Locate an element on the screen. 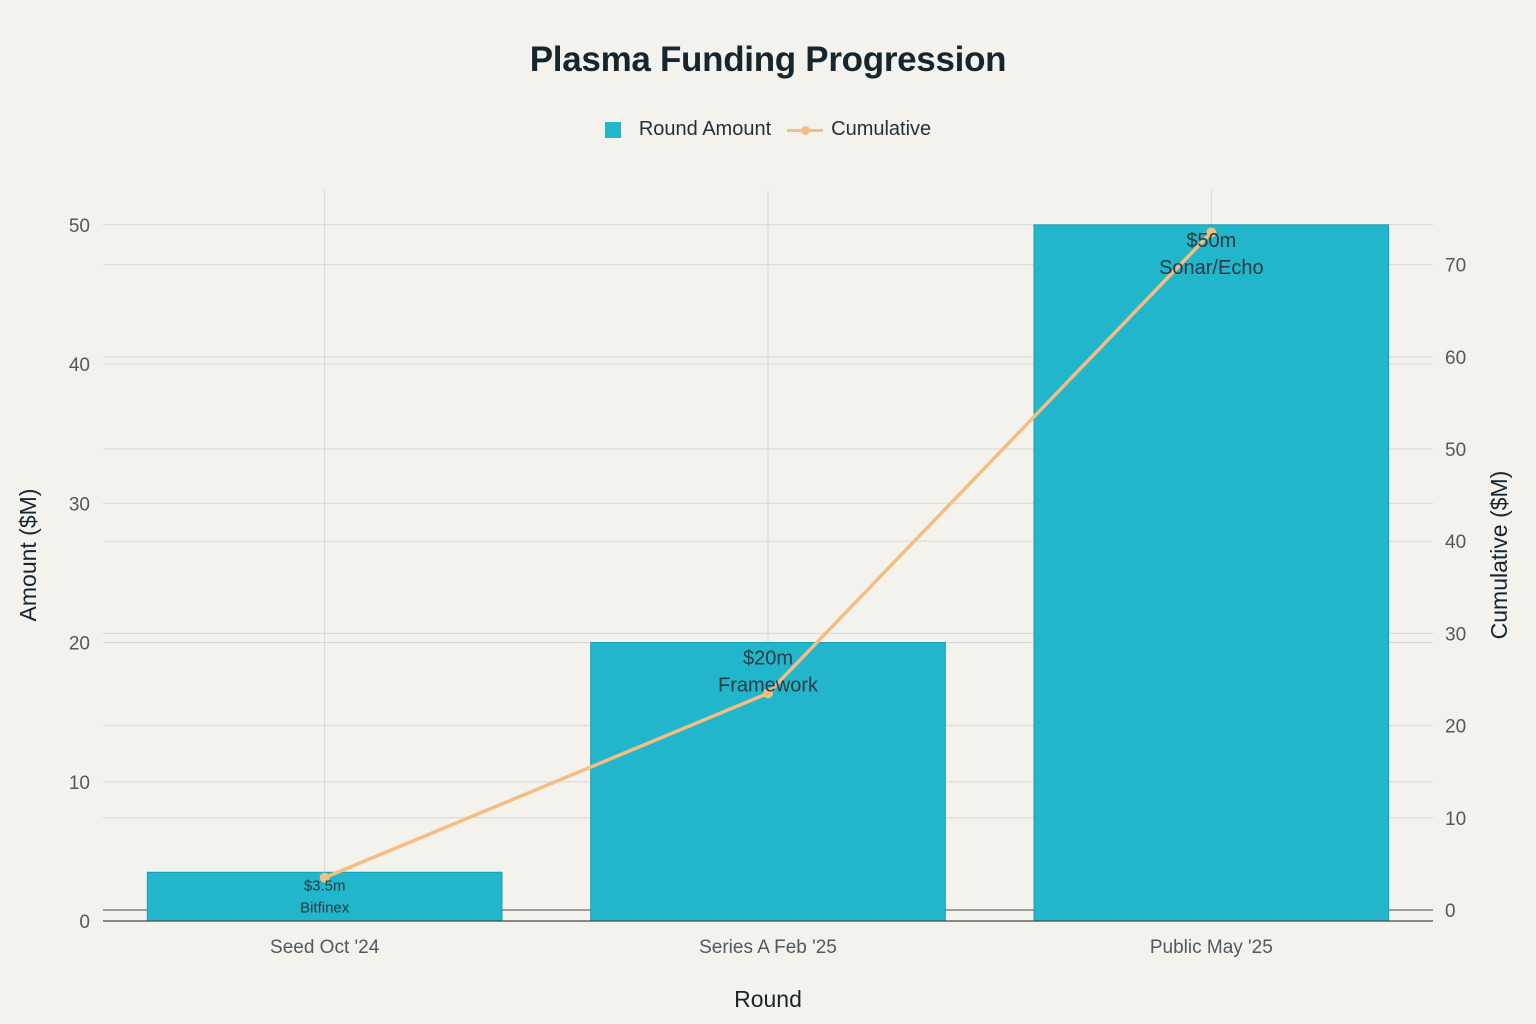 This screenshot has width=1536, height=1024. y-tick-label: 10 is located at coordinates (79, 783).